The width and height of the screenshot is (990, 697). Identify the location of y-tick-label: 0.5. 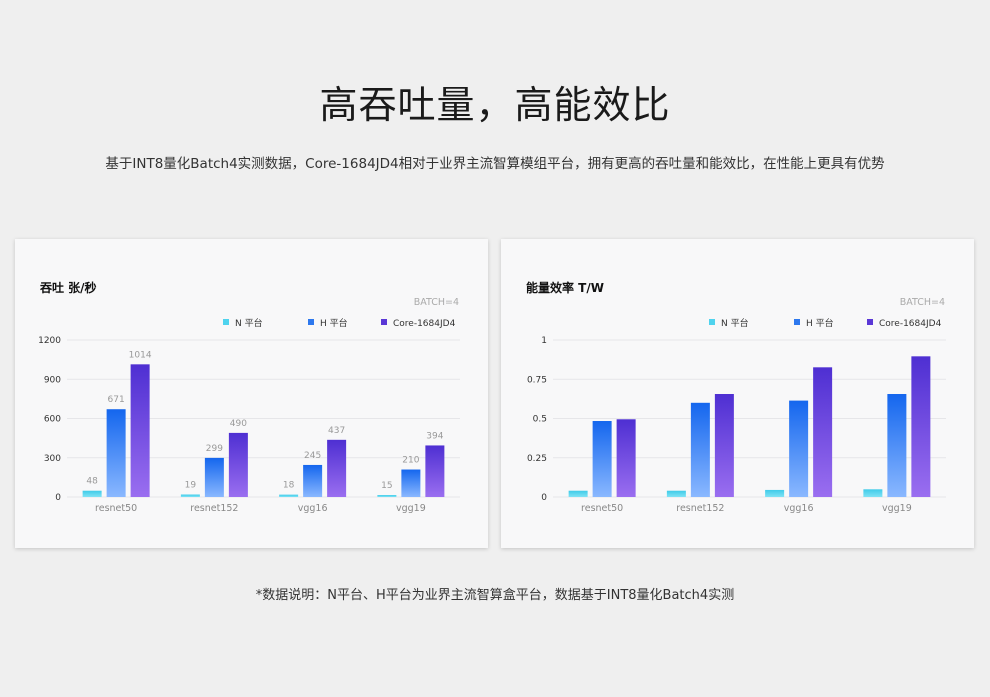
(540, 420).